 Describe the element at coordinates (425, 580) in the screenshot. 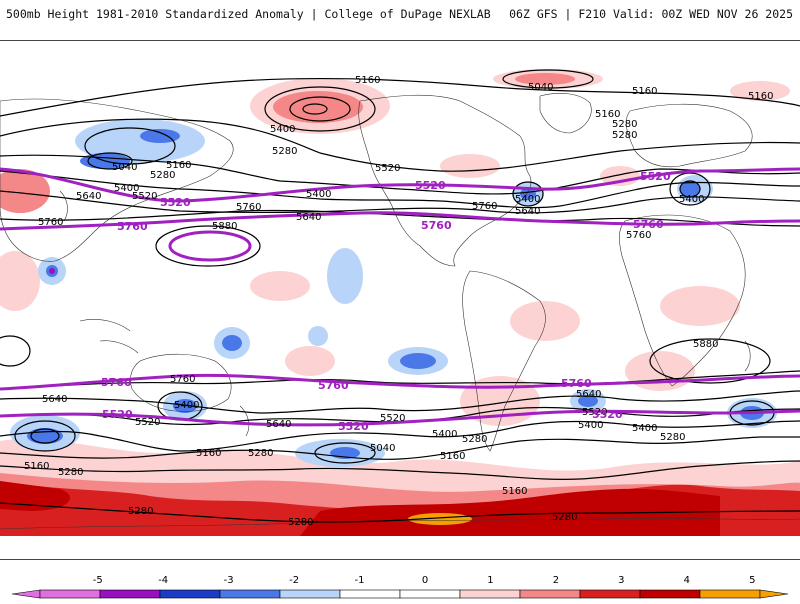

I see `colorbar-tick-label: 0` at that location.